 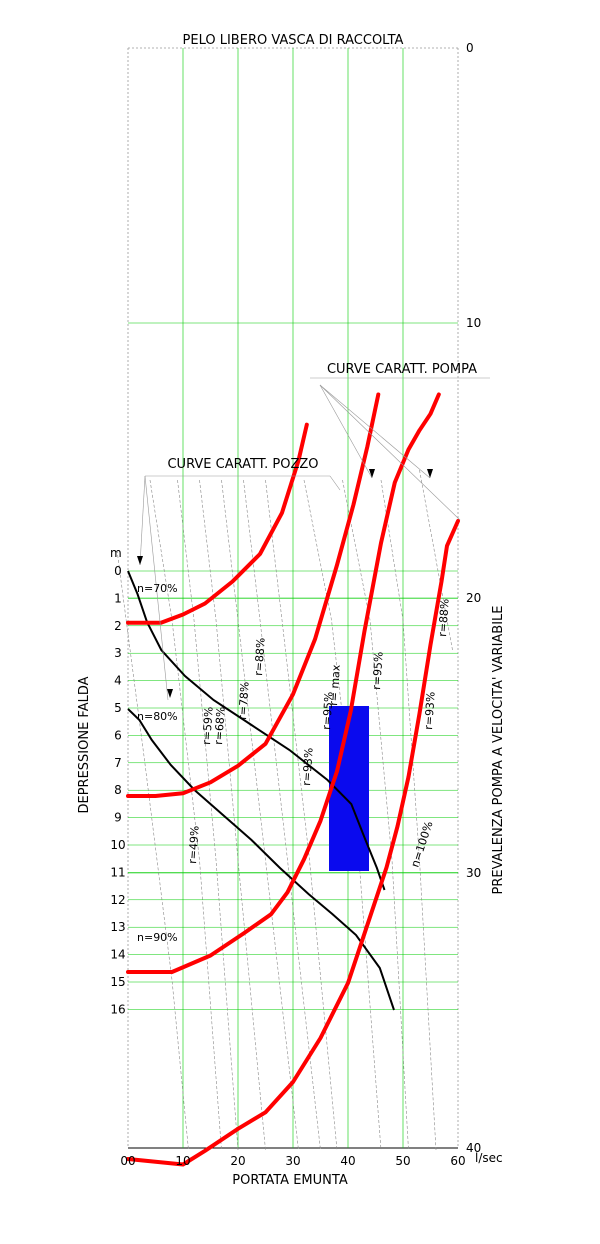 What do you see at coordinates (116, 553) in the screenshot?
I see `left-axis-unit: m` at bounding box center [116, 553].